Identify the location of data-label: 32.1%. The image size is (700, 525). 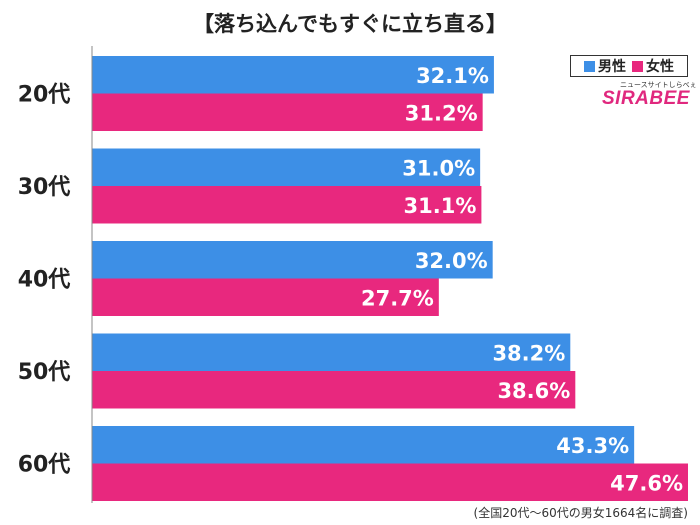
(452, 76).